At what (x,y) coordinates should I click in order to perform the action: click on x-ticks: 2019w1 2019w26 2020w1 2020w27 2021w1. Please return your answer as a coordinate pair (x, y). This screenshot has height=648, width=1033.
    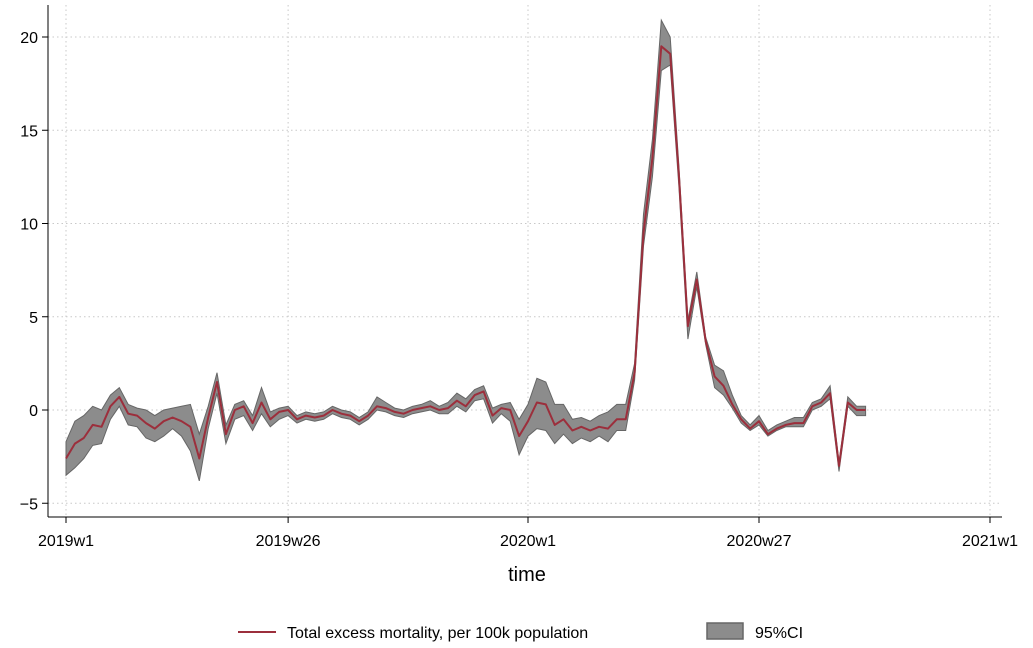
    Looking at the image, I should click on (528, 533).